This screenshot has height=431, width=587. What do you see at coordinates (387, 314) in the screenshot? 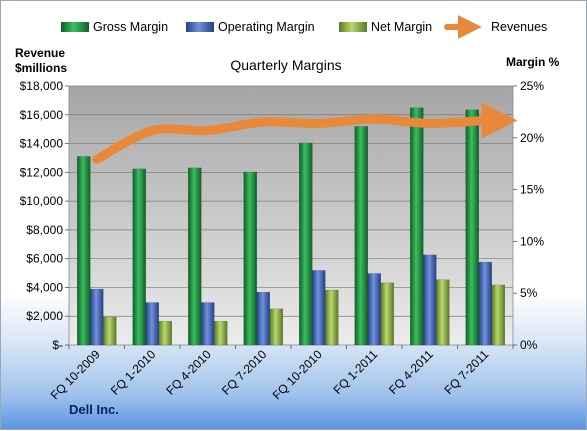
I see `bar-net-margin-fq-1-2011` at bounding box center [387, 314].